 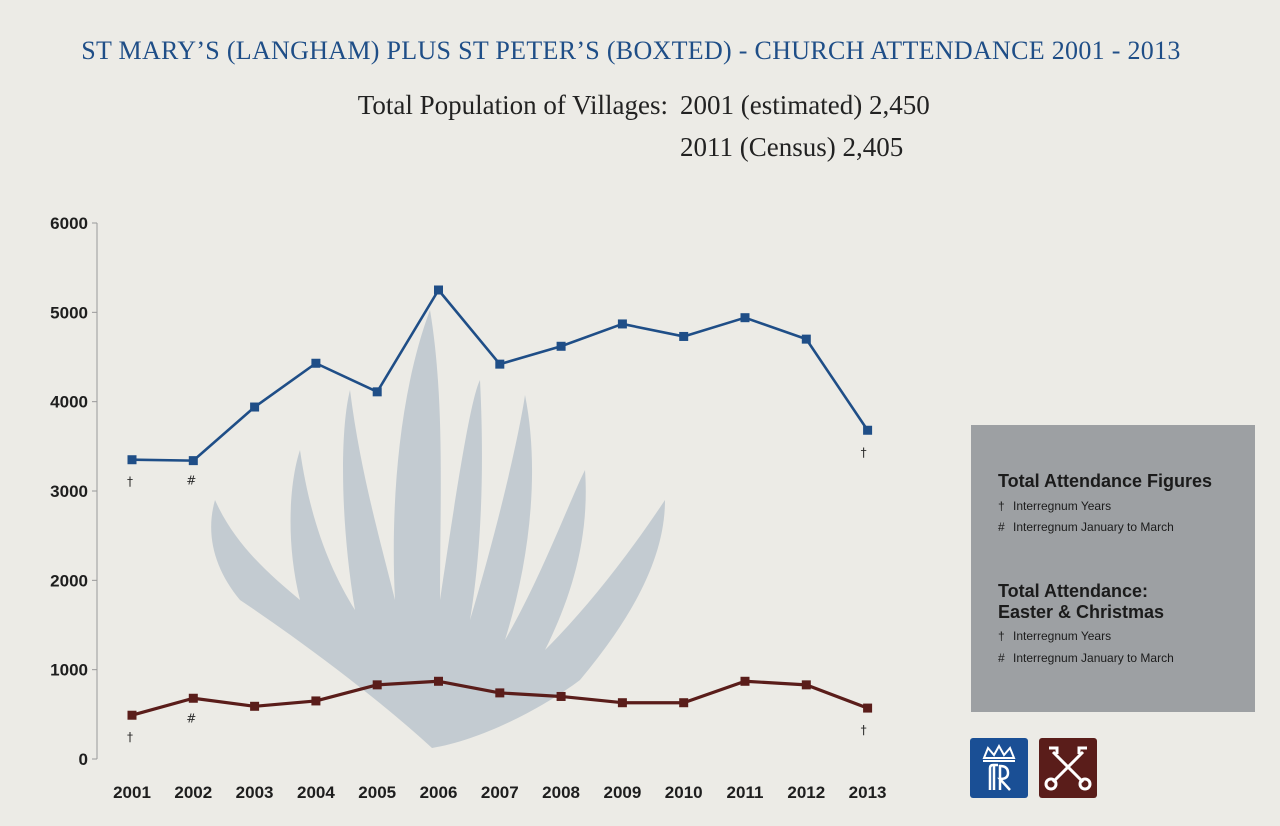 What do you see at coordinates (377, 792) in the screenshot?
I see `x-tick-label: 2005` at bounding box center [377, 792].